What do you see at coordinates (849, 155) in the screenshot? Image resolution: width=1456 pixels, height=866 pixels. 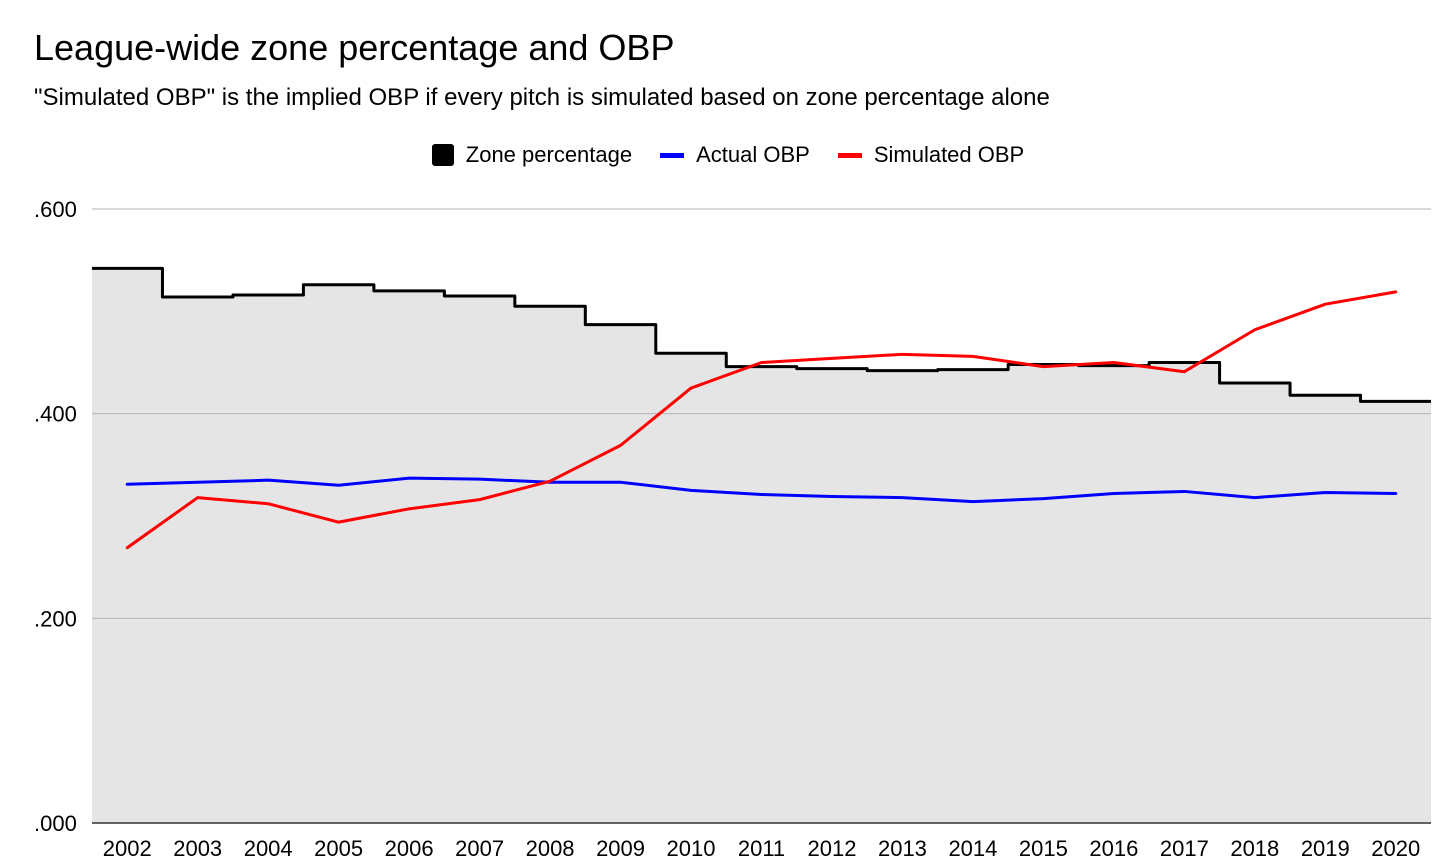 I see `legend-swatch-simulated-obp` at bounding box center [849, 155].